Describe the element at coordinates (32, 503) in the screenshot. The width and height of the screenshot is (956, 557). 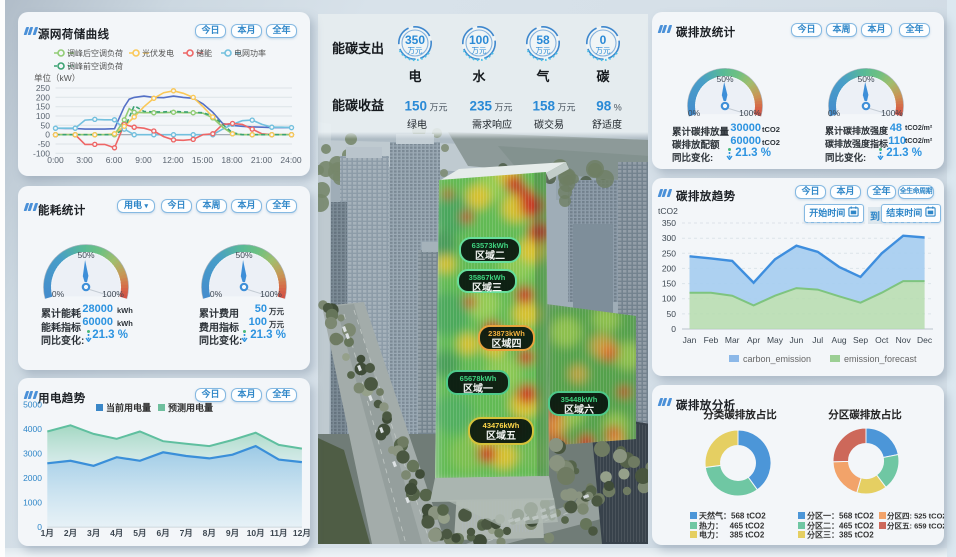
I see `svg-text: 1000` at that location.